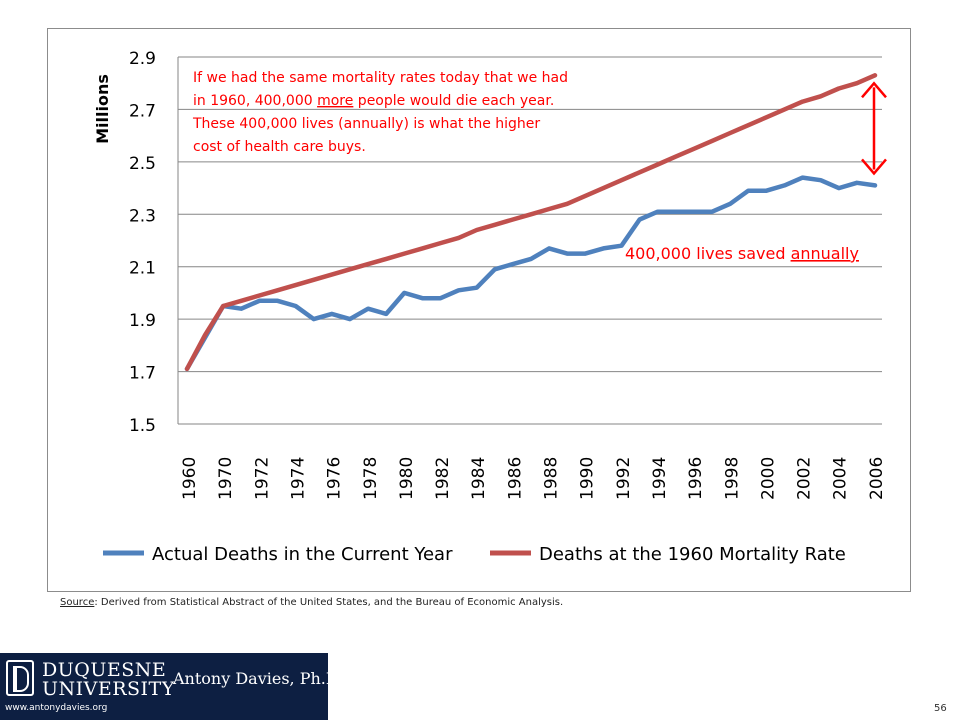 The image size is (960, 720). Describe the element at coordinates (335, 478) in the screenshot. I see `x-tick-label: 1976` at that location.